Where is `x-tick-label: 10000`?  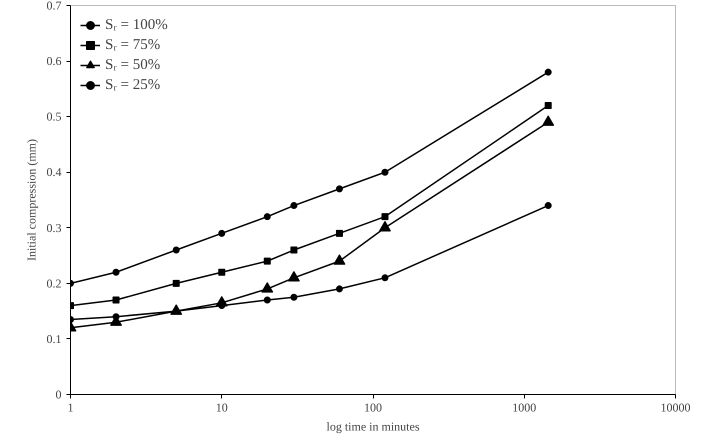 x-tick-label: 10000 is located at coordinates (675, 407).